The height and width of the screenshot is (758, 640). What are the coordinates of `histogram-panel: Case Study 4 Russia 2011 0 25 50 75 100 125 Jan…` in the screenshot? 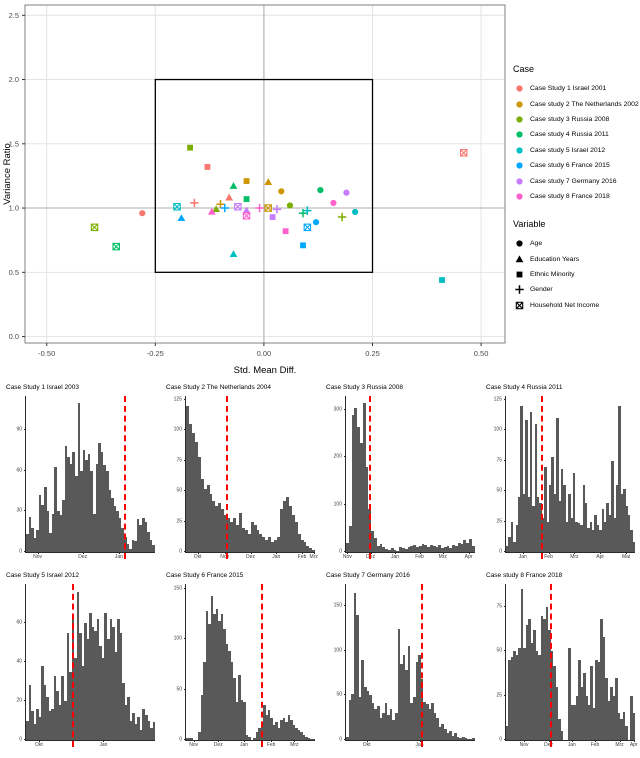 It's located at (560, 474).